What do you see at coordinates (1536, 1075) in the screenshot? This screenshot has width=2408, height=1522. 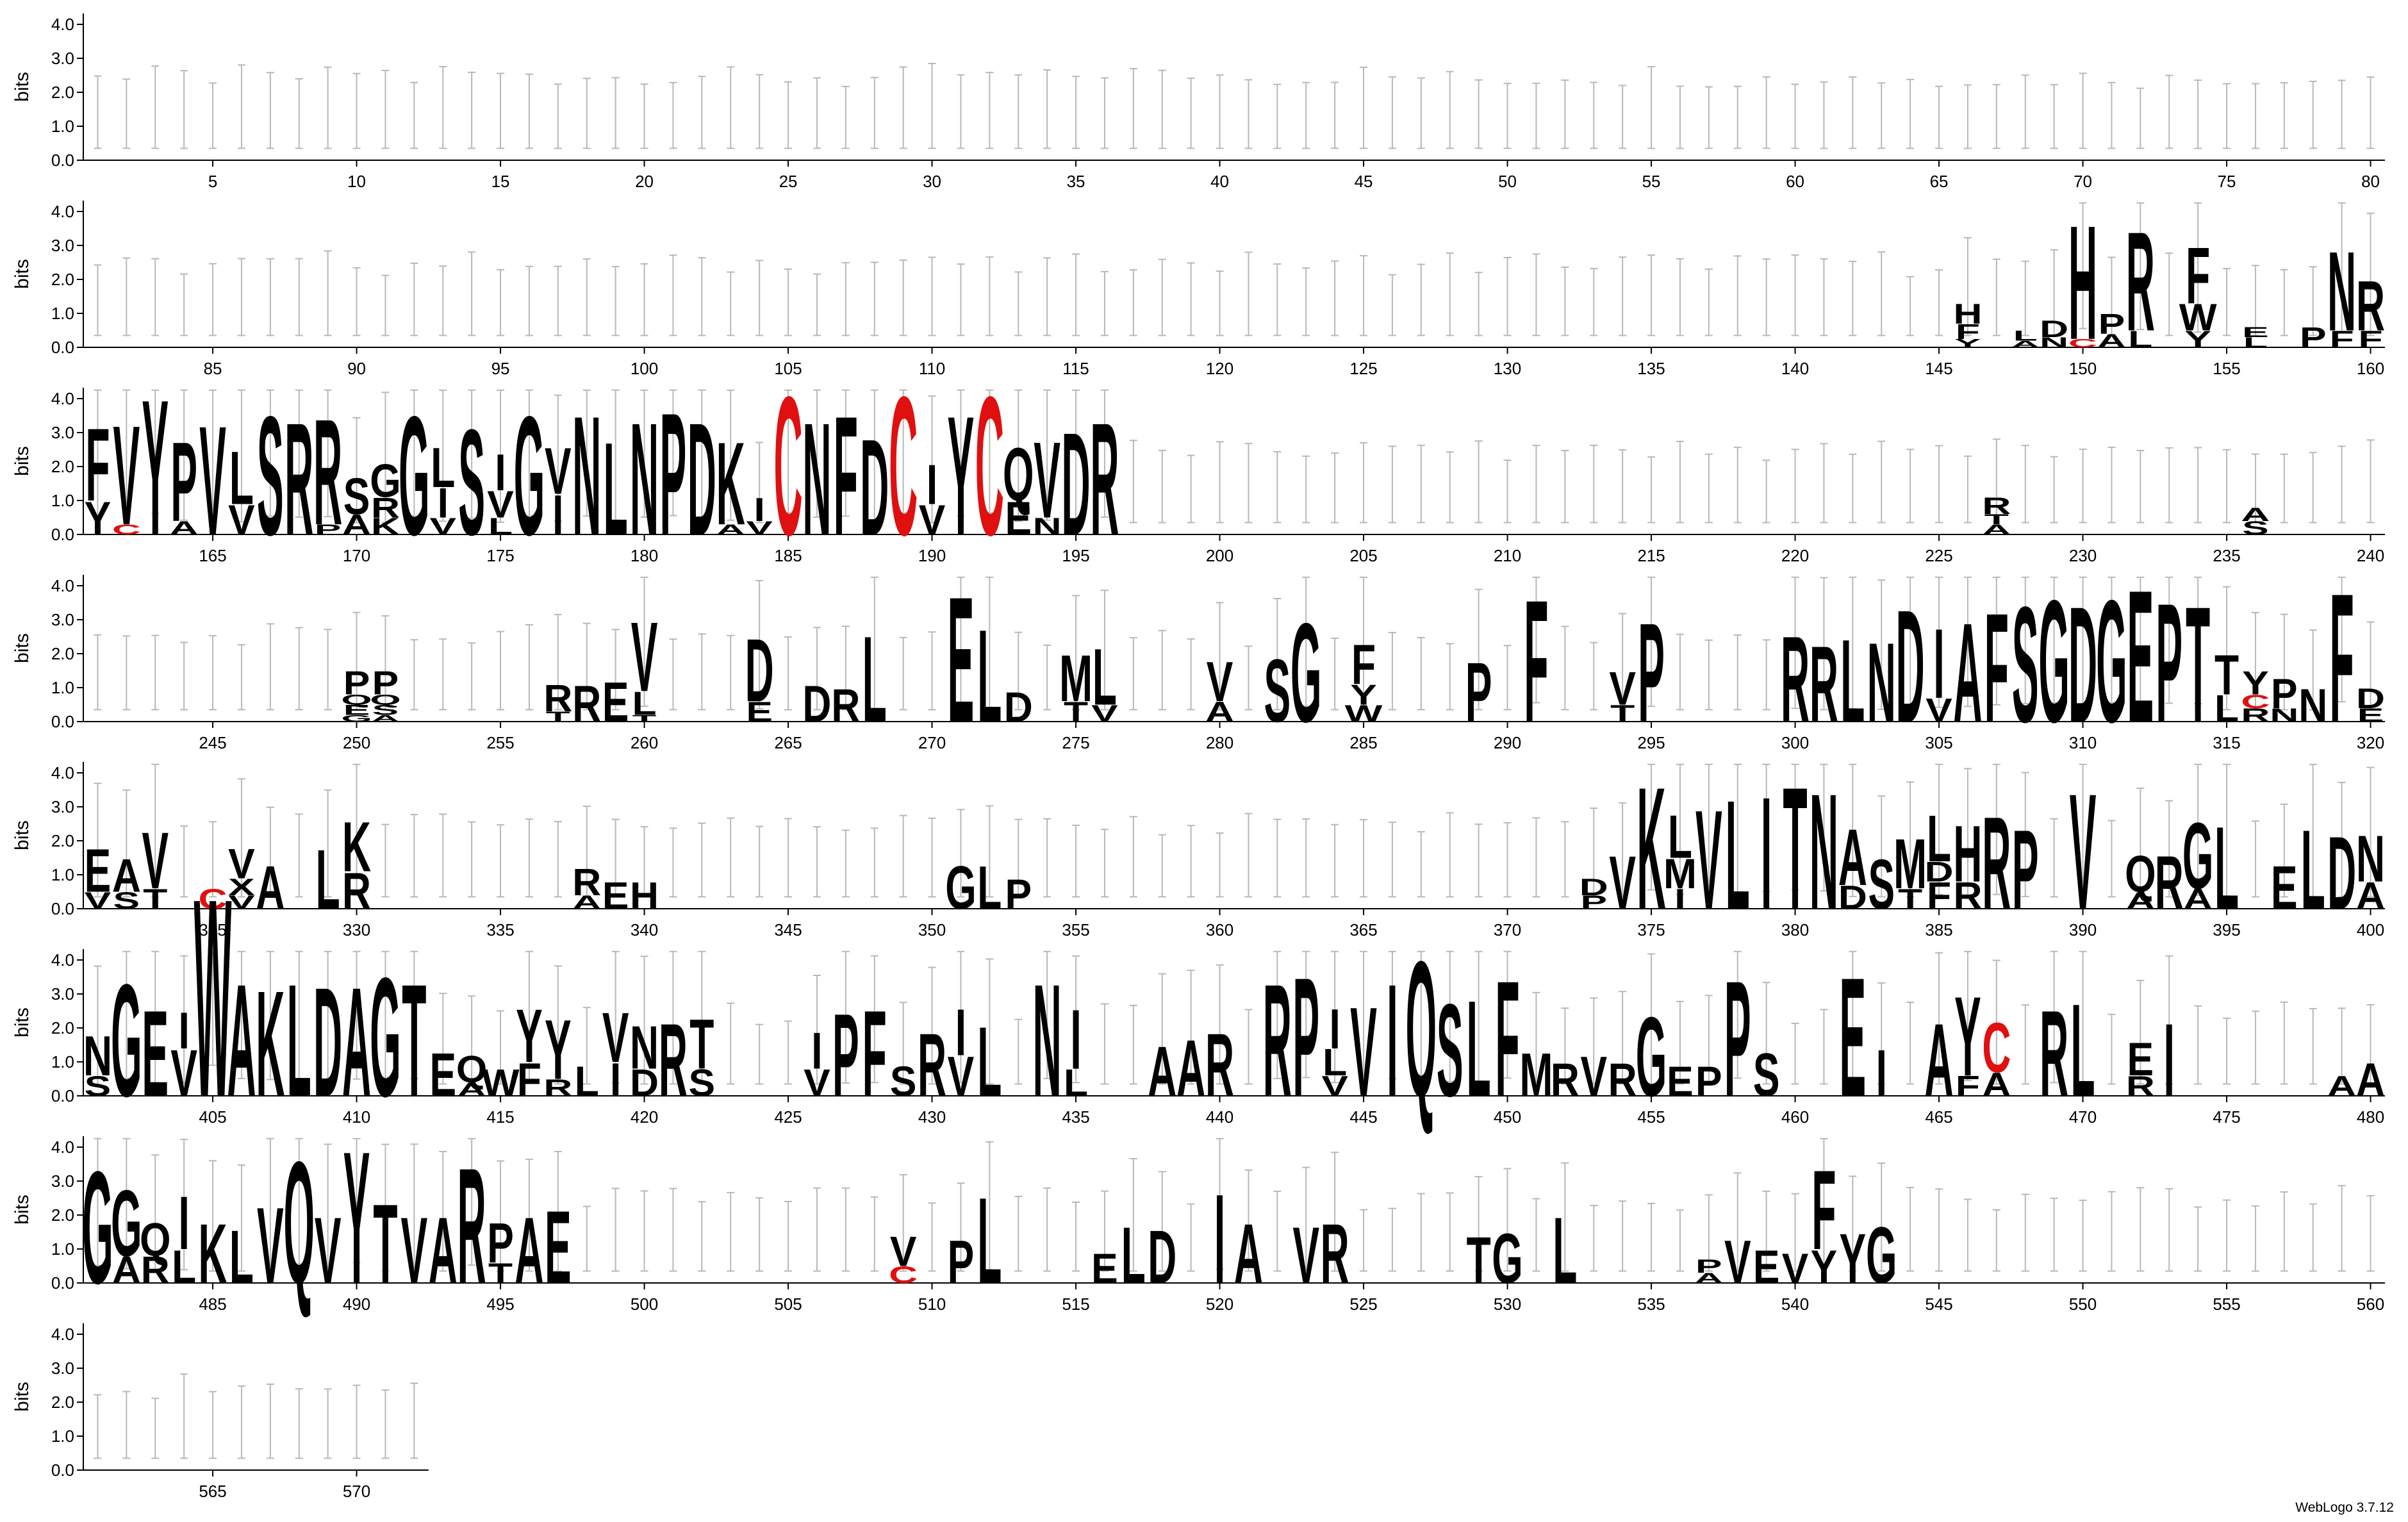 I see `logo-letter-M-pos-451: M` at bounding box center [1536, 1075].